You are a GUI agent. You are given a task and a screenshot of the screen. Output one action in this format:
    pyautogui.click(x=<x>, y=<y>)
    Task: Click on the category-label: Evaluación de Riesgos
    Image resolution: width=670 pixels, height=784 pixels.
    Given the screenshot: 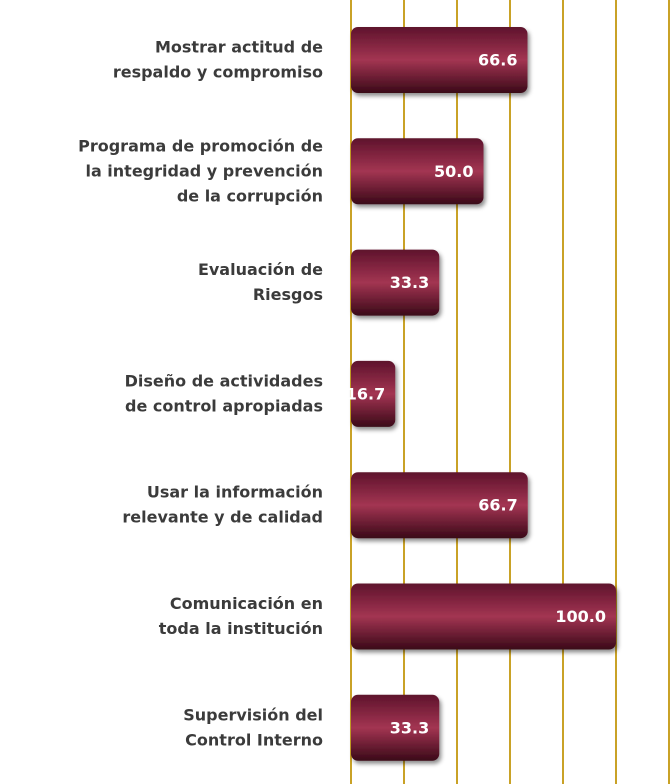 What is the action you would take?
    pyautogui.click(x=260, y=282)
    